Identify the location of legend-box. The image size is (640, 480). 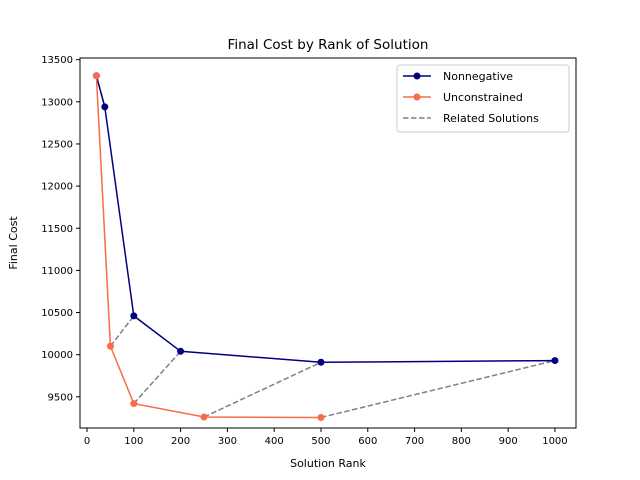
(483, 98).